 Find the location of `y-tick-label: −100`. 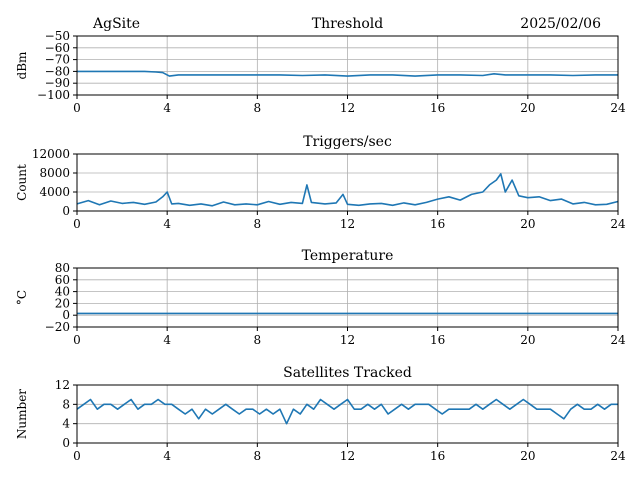

y-tick-label: −100 is located at coordinates (53, 95).